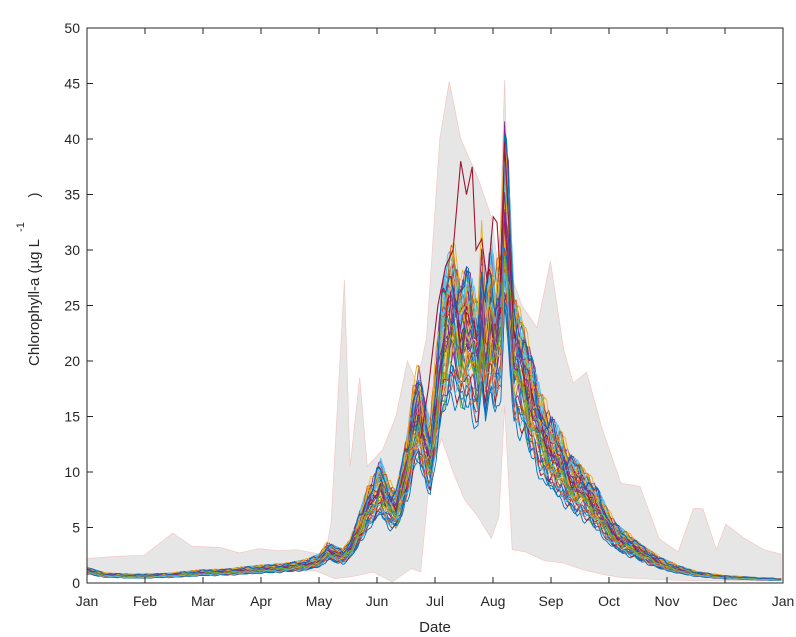  What do you see at coordinates (76, 583) in the screenshot?
I see `y-tick-label: 0` at bounding box center [76, 583].